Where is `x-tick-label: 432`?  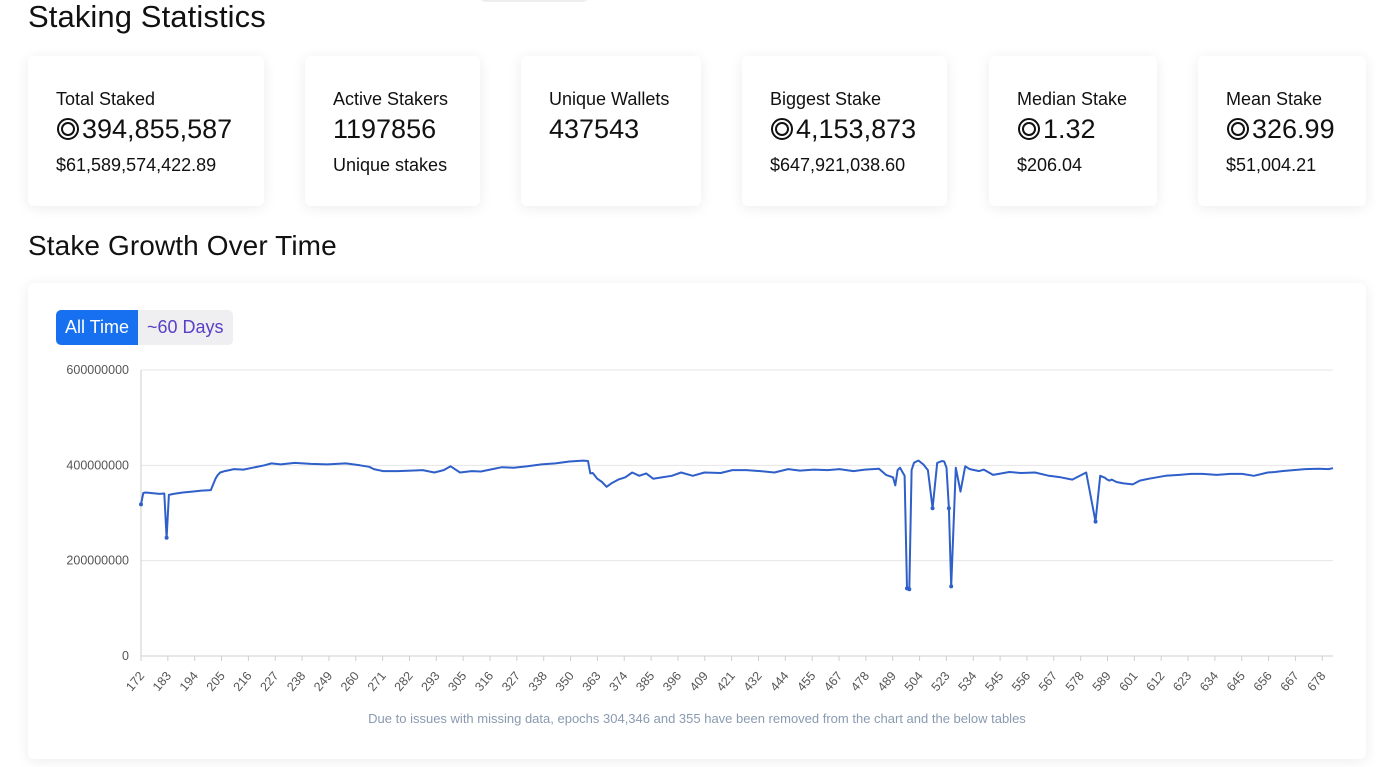 x-tick-label: 432 is located at coordinates (753, 681).